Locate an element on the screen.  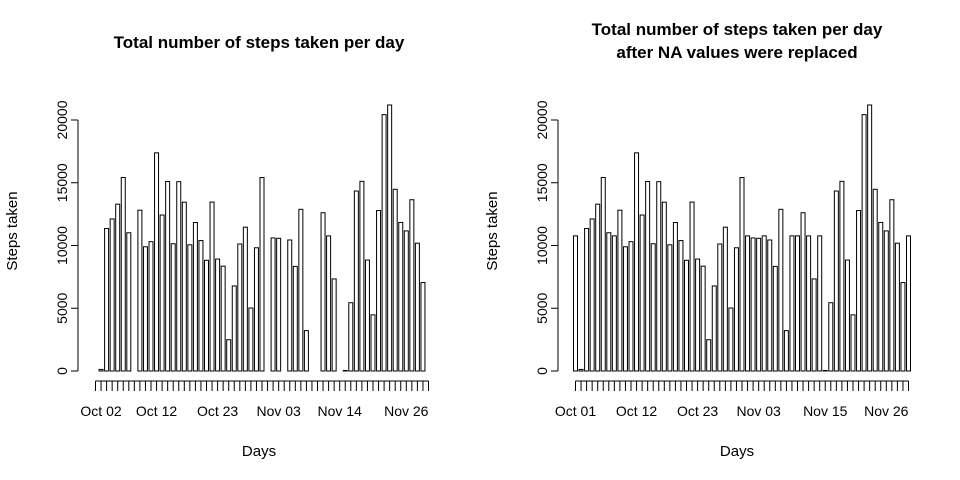
x-axis-right: Oct 01 Oct 12 Oct 23 Nov 03 Nov 15 Nov 26 is located at coordinates (732, 399).